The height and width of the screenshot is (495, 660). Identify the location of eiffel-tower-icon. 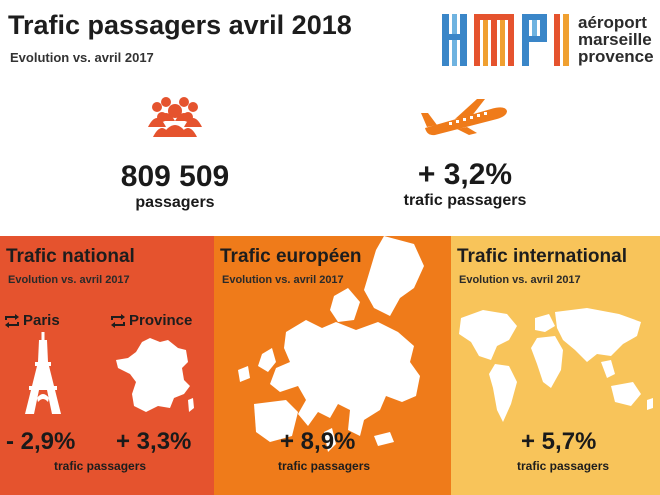
(43, 373).